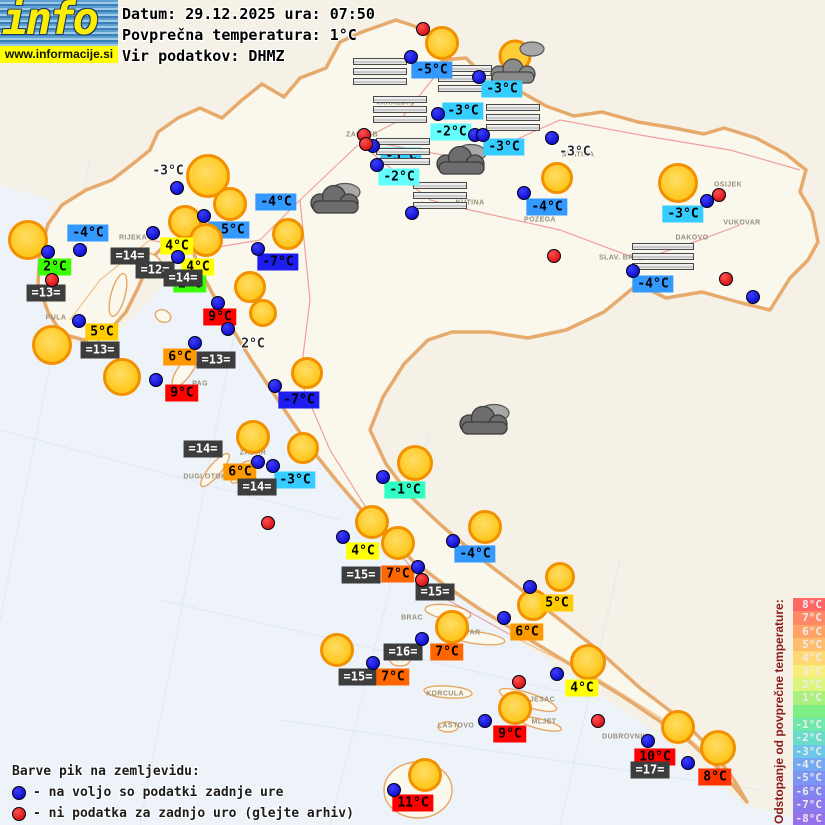  I want to click on code-badge: =14=, so click(203, 449).